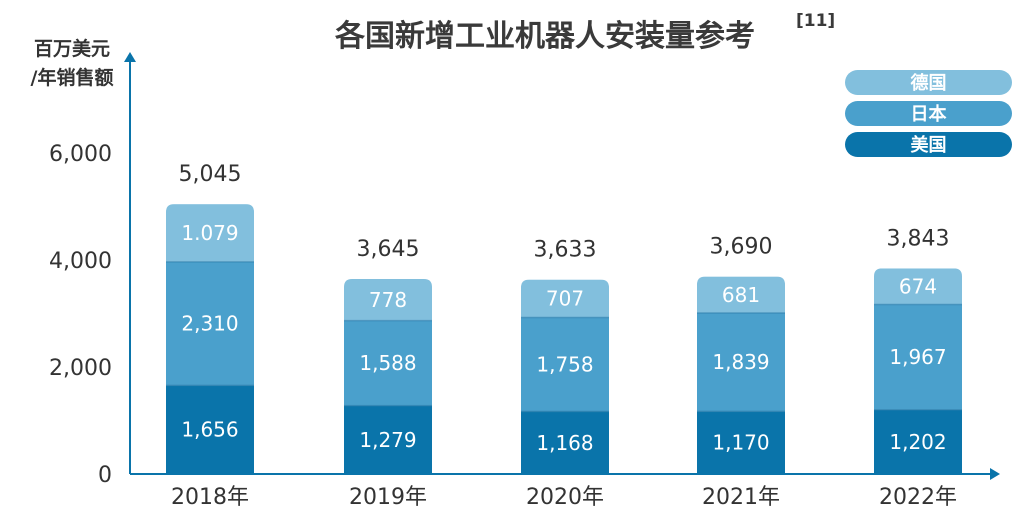  What do you see at coordinates (741, 497) in the screenshot?
I see `x-tick-label: 2021年` at bounding box center [741, 497].